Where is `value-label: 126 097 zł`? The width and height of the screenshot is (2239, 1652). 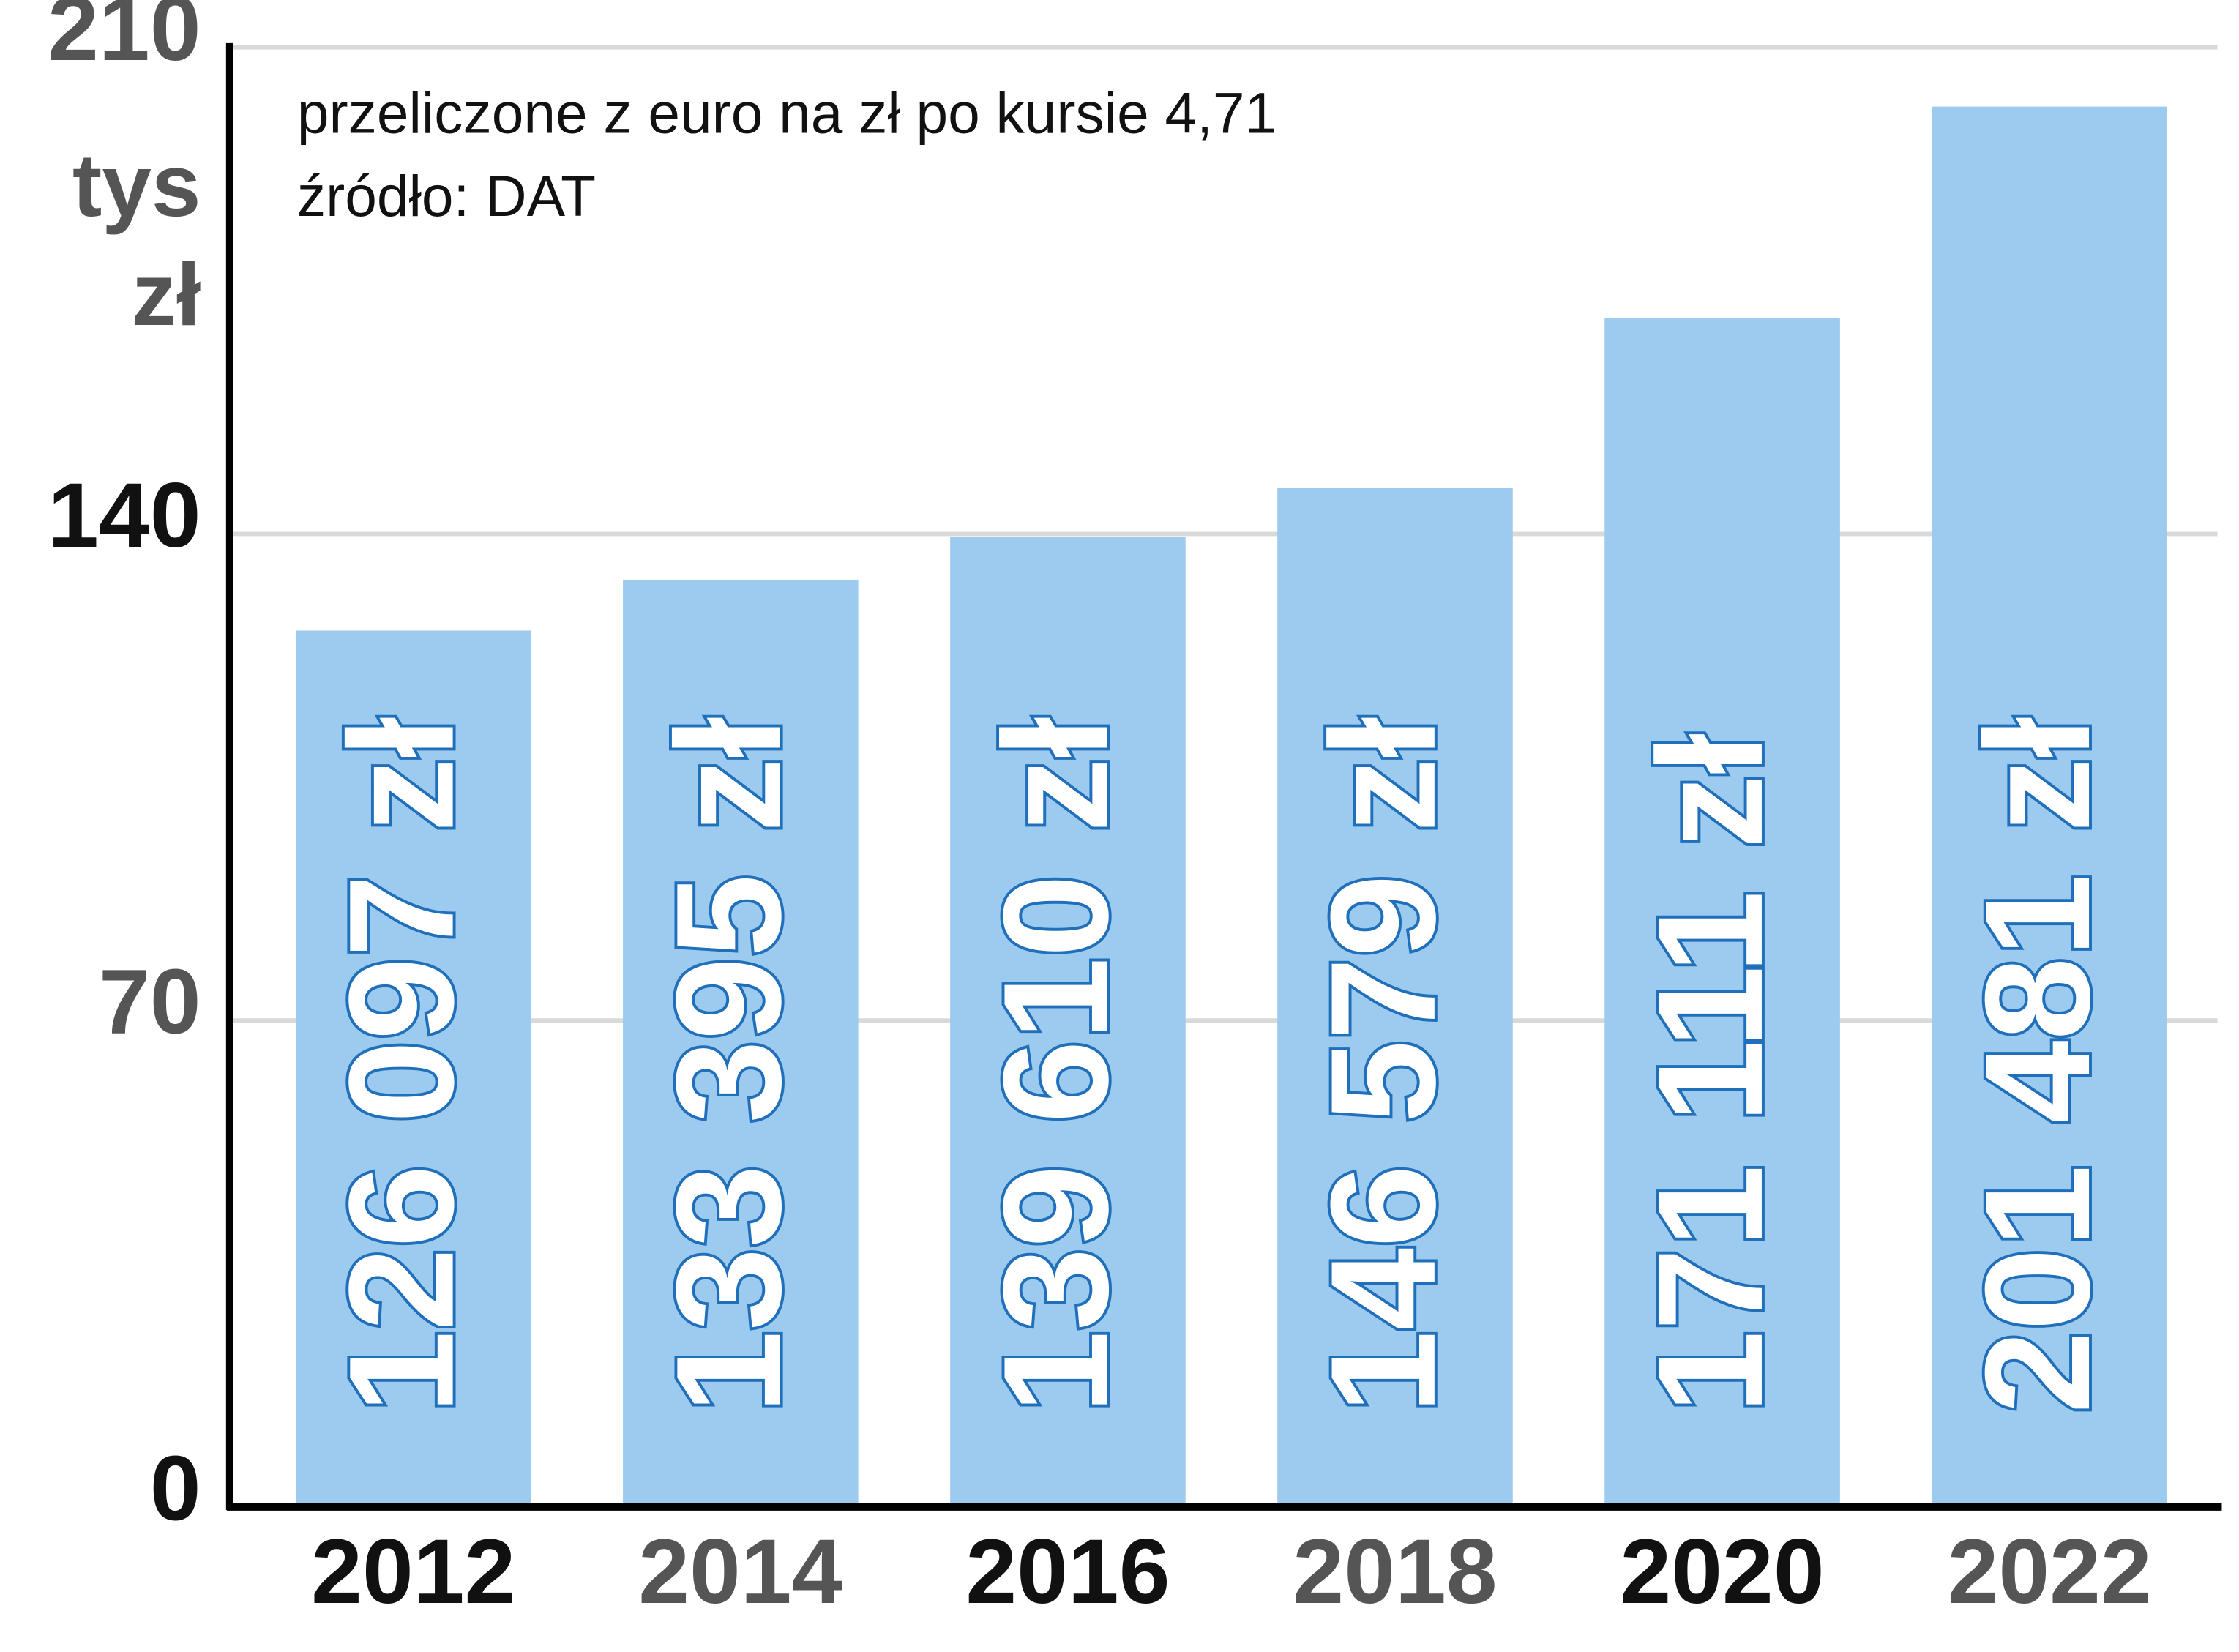
value-label: 126 097 zł is located at coordinates (401, 1065).